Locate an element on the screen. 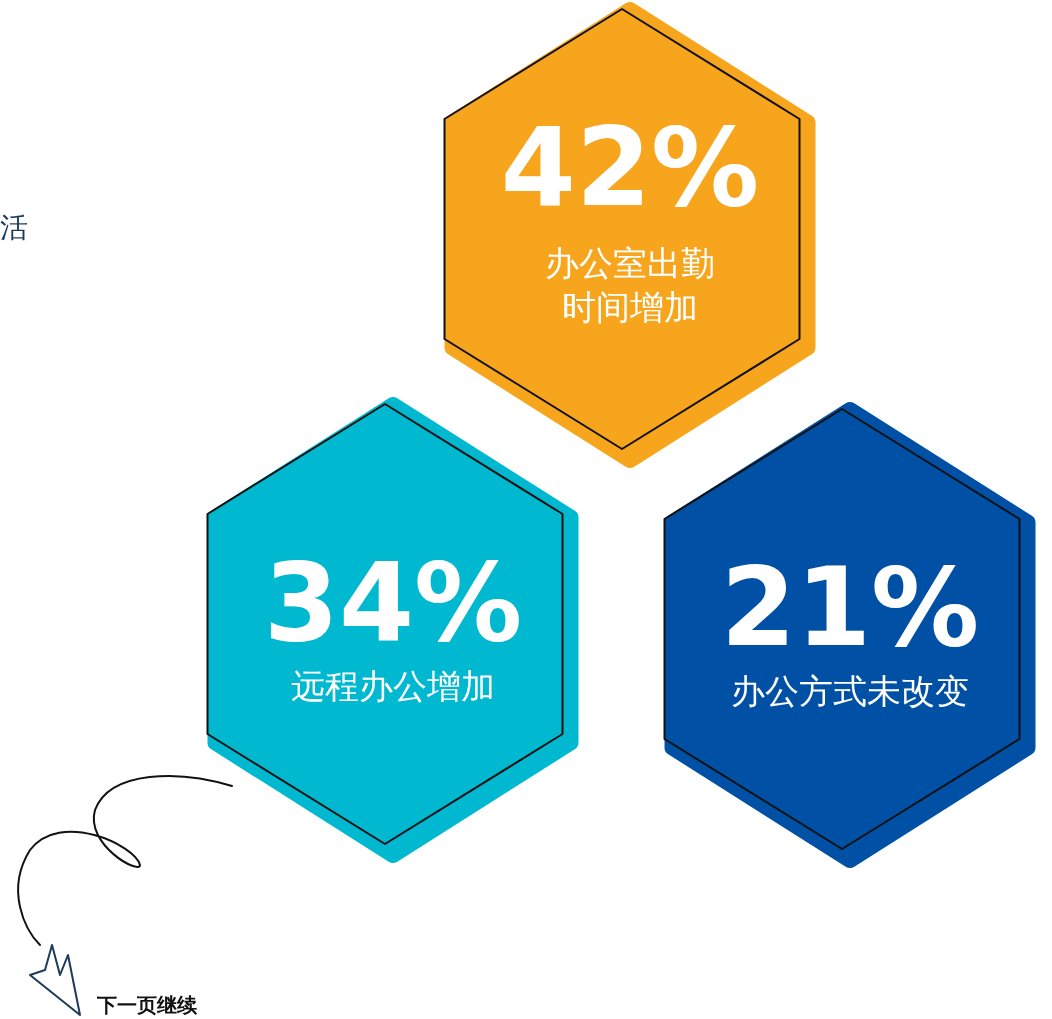 Image resolution: width=1052 pixels, height=1019 pixels. category-label: 办公方式未改变 is located at coordinates (850, 691).